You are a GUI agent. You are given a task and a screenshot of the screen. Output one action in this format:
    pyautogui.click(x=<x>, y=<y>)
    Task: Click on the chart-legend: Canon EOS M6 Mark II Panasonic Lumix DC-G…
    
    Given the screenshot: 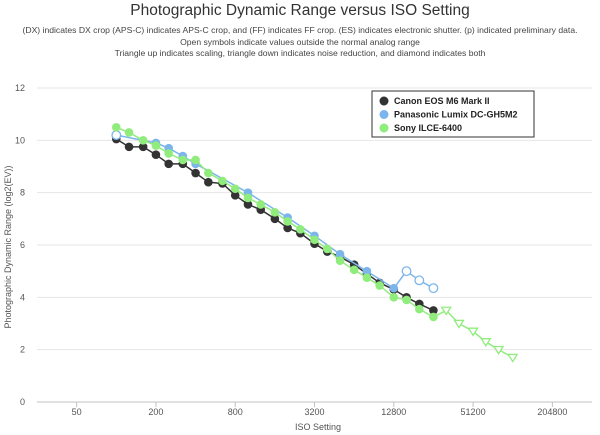 What is the action you would take?
    pyautogui.click(x=453, y=114)
    